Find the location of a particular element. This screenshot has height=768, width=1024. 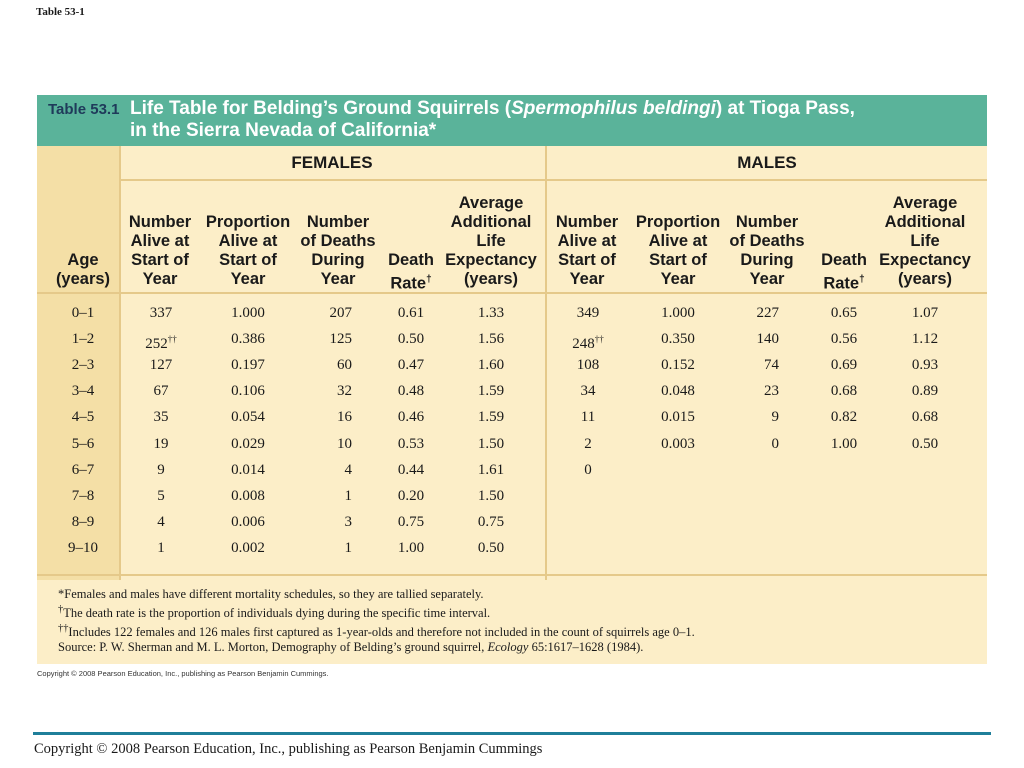

footer-rule is located at coordinates (512, 733).